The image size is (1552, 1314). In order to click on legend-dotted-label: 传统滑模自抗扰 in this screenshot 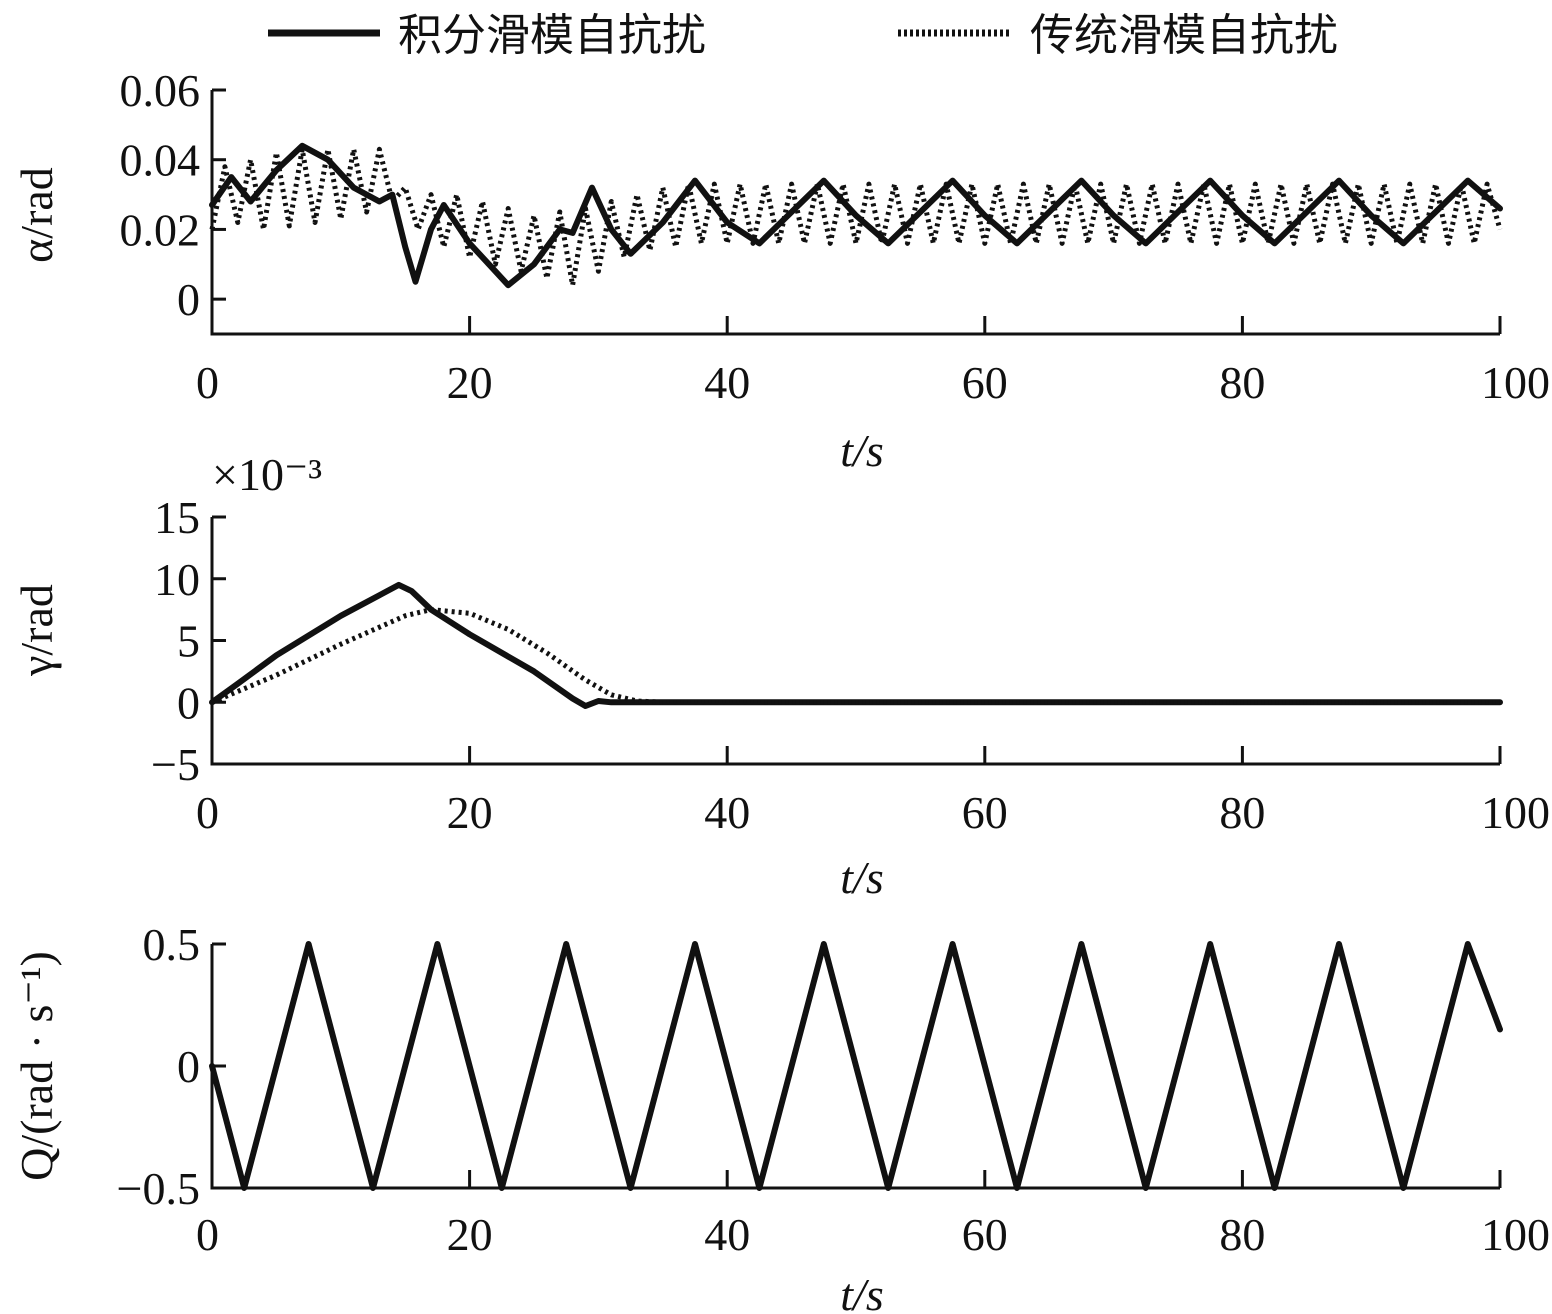, I will do `click(1184, 35)`.